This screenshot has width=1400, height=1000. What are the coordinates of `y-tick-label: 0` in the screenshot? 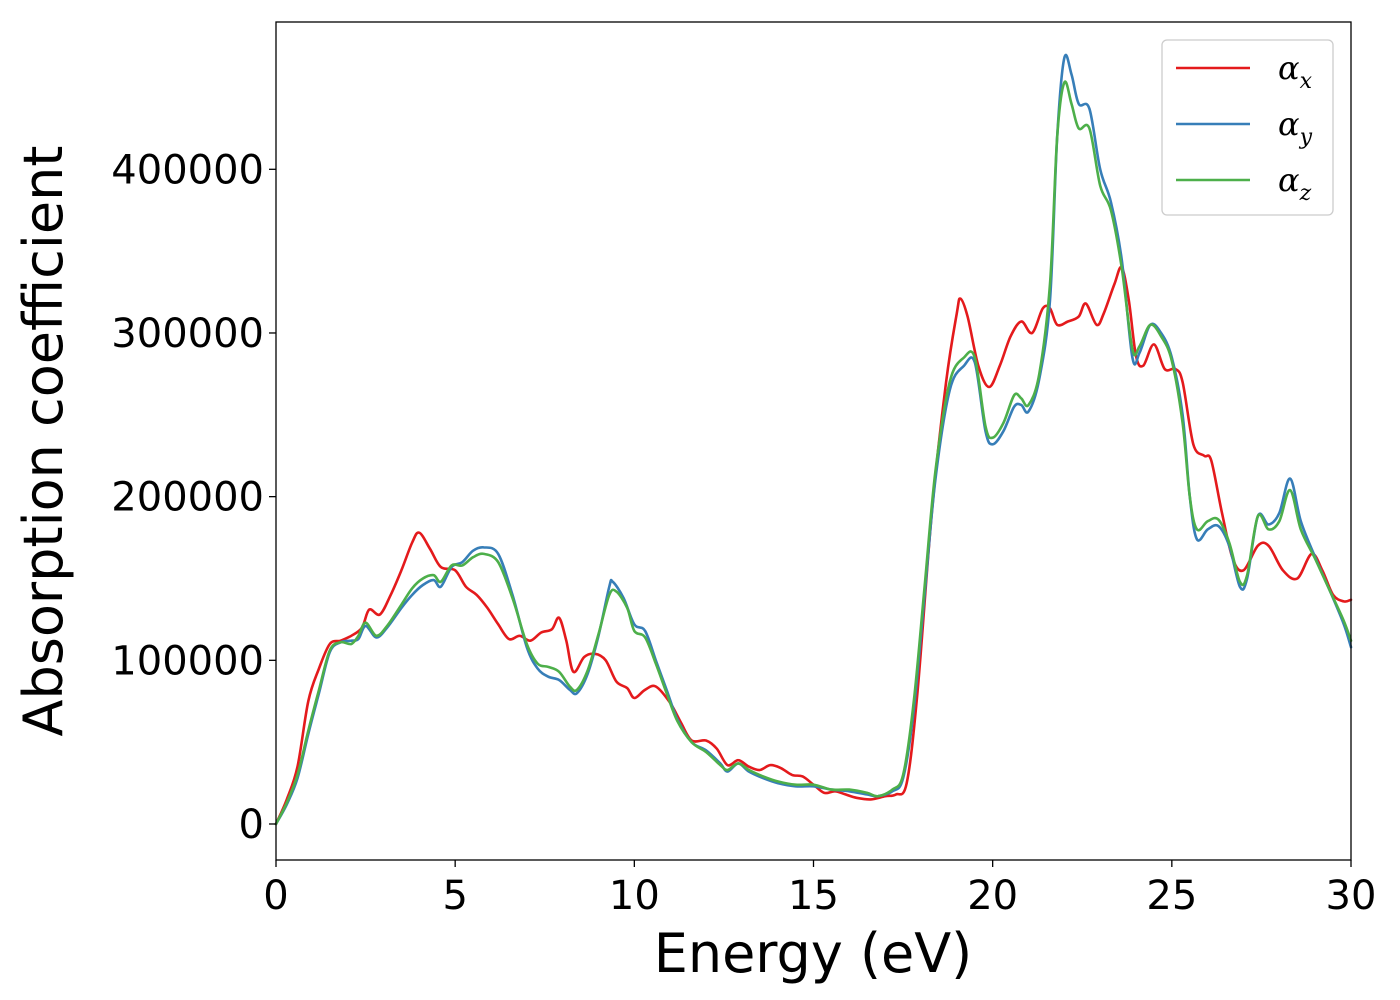 It's located at (251, 825).